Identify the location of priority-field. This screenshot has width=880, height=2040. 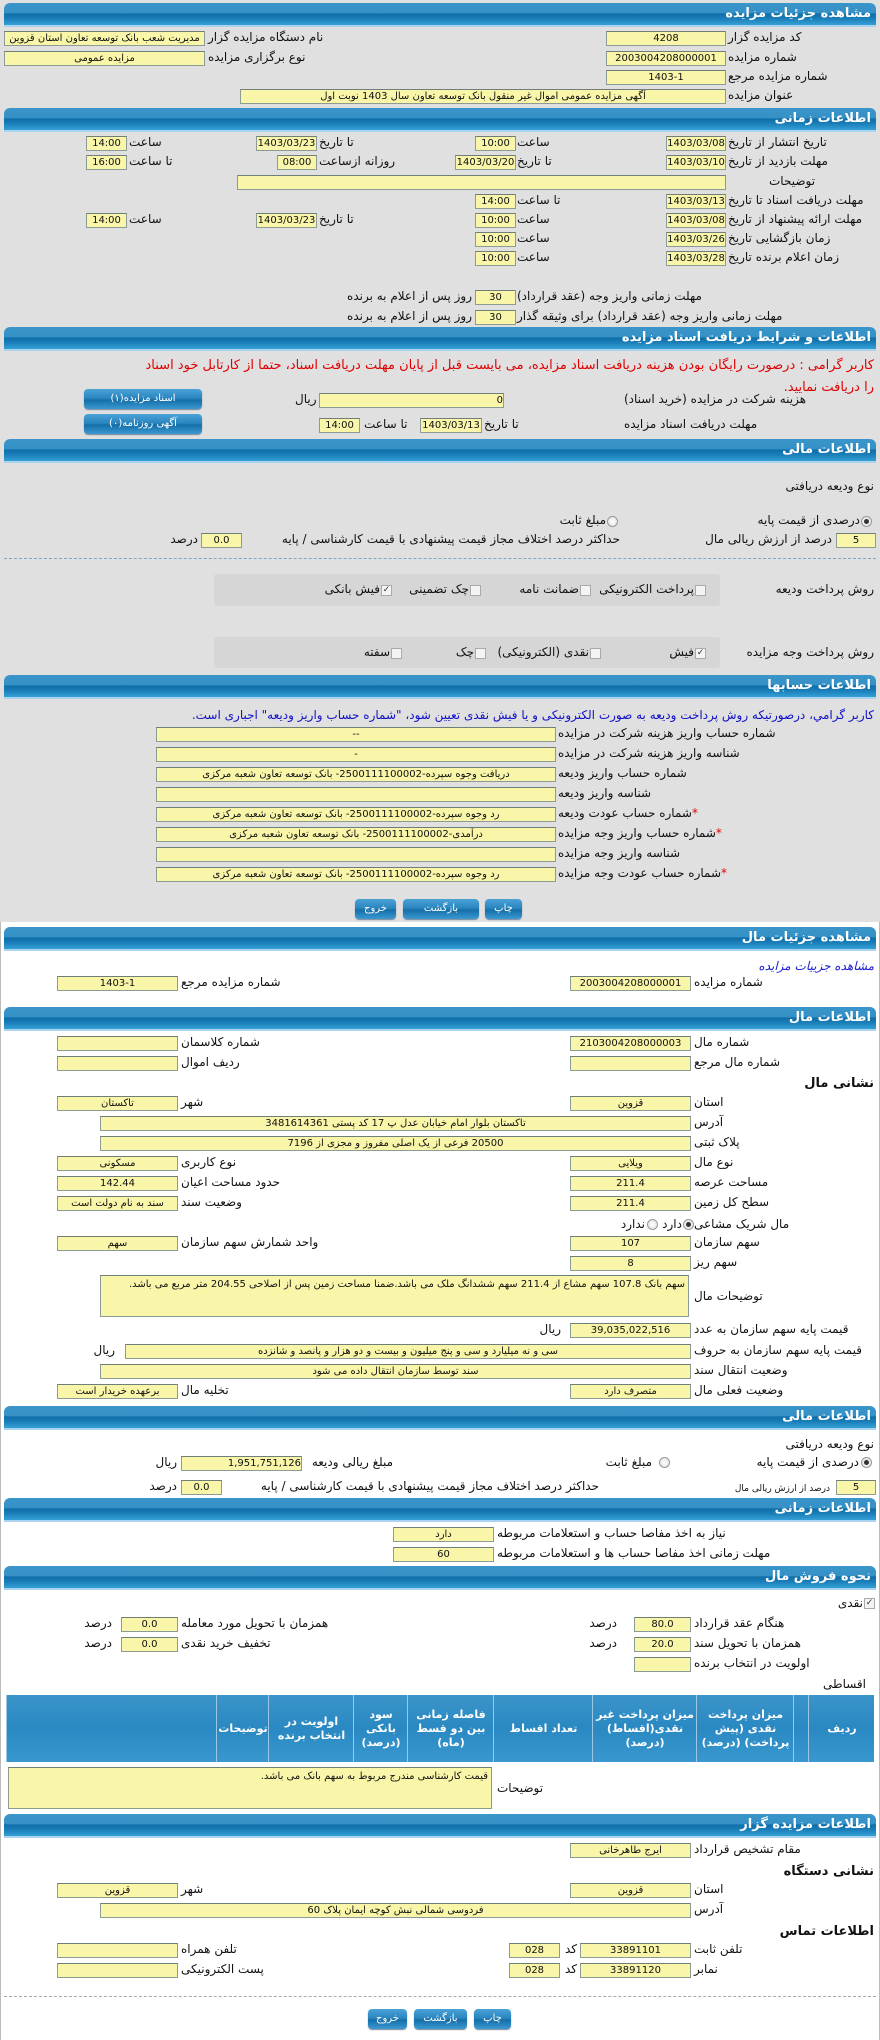
(662, 1664).